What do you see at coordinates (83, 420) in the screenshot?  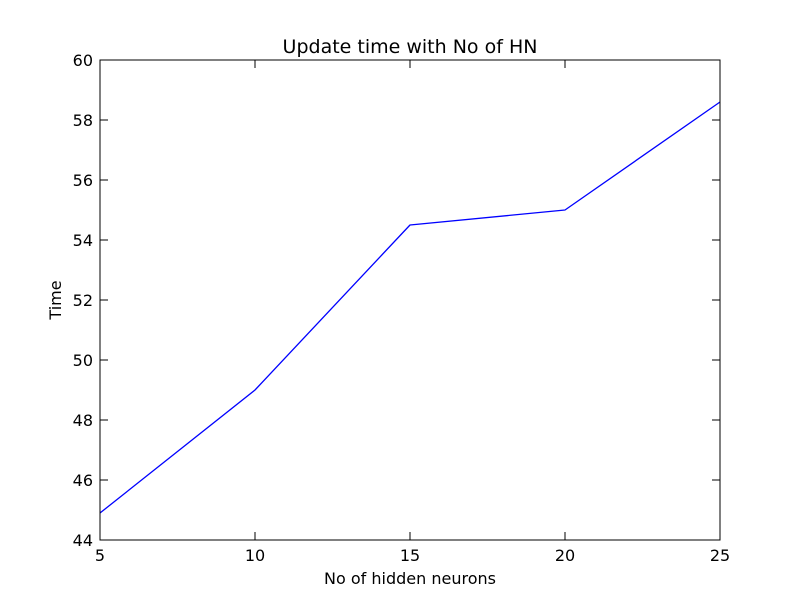 I see `y-tick-label: 48` at bounding box center [83, 420].